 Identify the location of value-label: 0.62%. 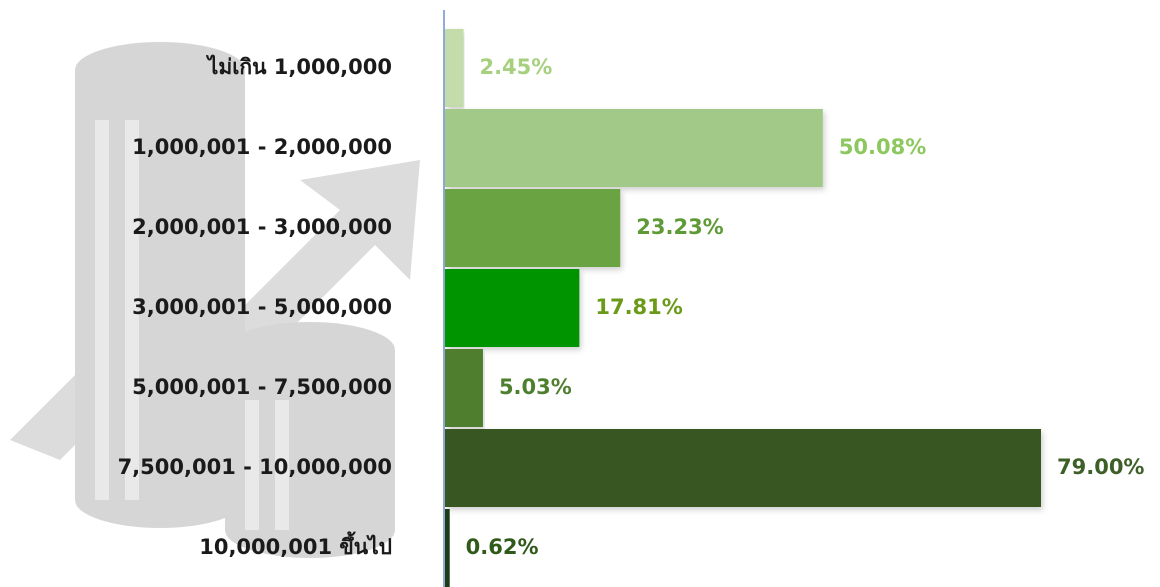
(502, 547).